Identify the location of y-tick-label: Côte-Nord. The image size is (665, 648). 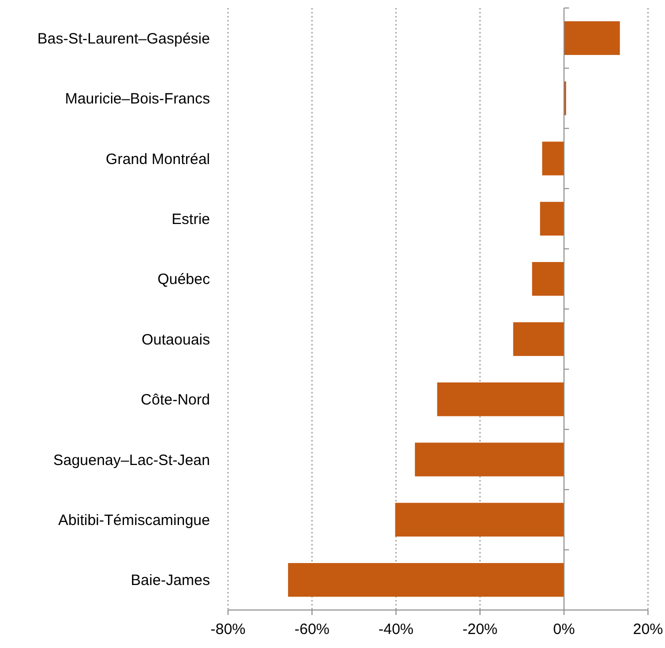
(175, 400).